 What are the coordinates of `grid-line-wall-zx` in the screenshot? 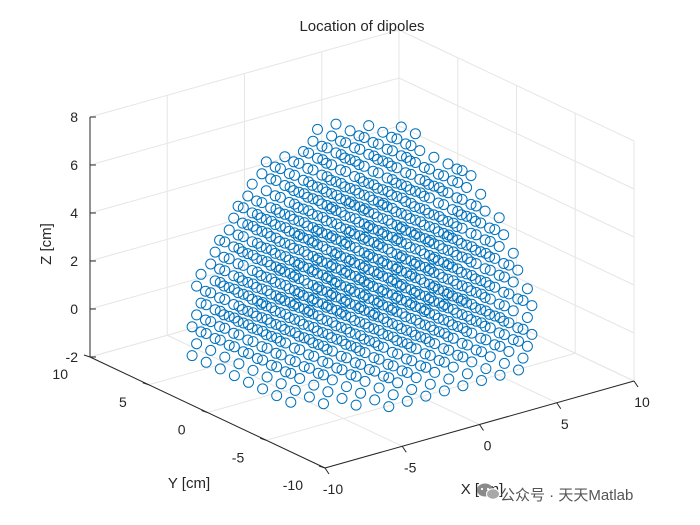 It's located at (244, 121).